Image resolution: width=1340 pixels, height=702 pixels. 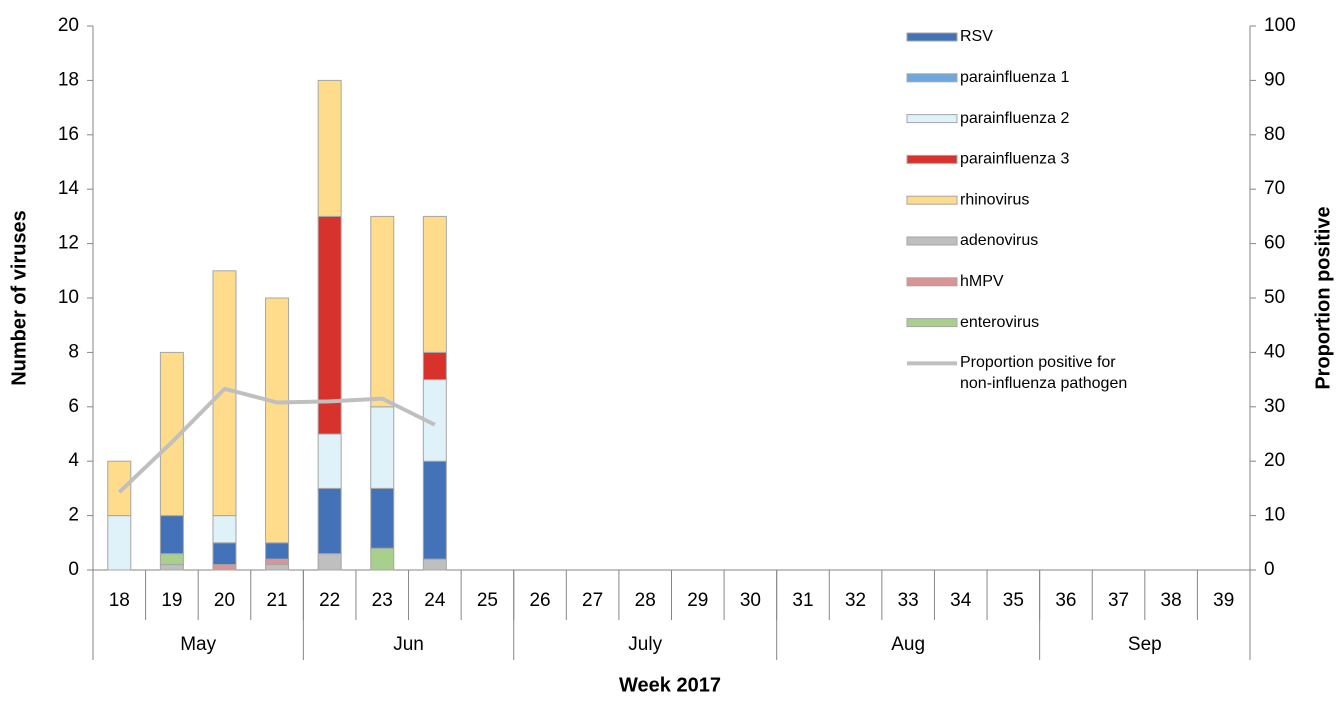 What do you see at coordinates (73, 406) in the screenshot?
I see `y-tick-label: 6` at bounding box center [73, 406].